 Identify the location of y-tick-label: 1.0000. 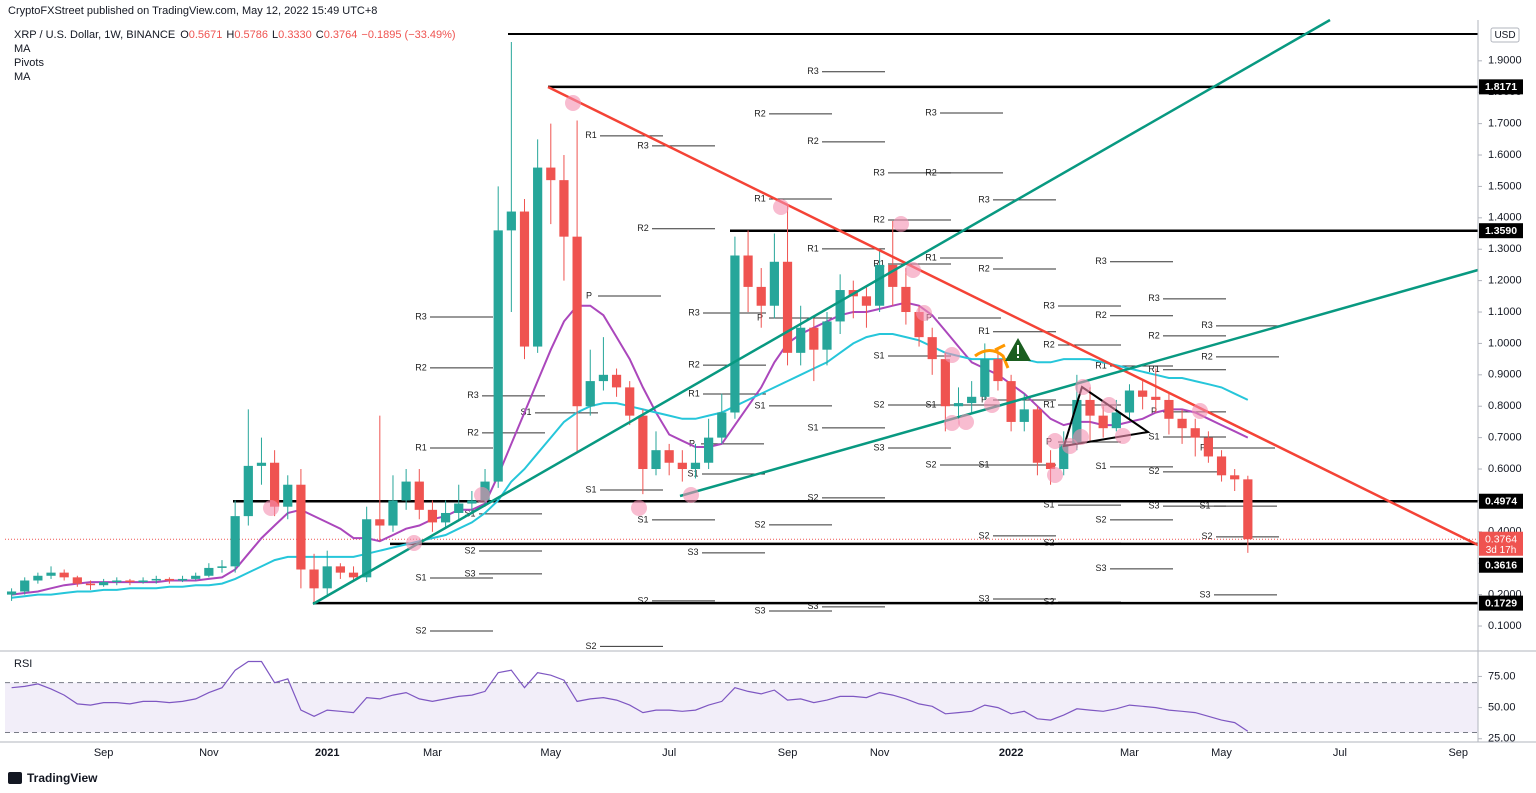
(1505, 343).